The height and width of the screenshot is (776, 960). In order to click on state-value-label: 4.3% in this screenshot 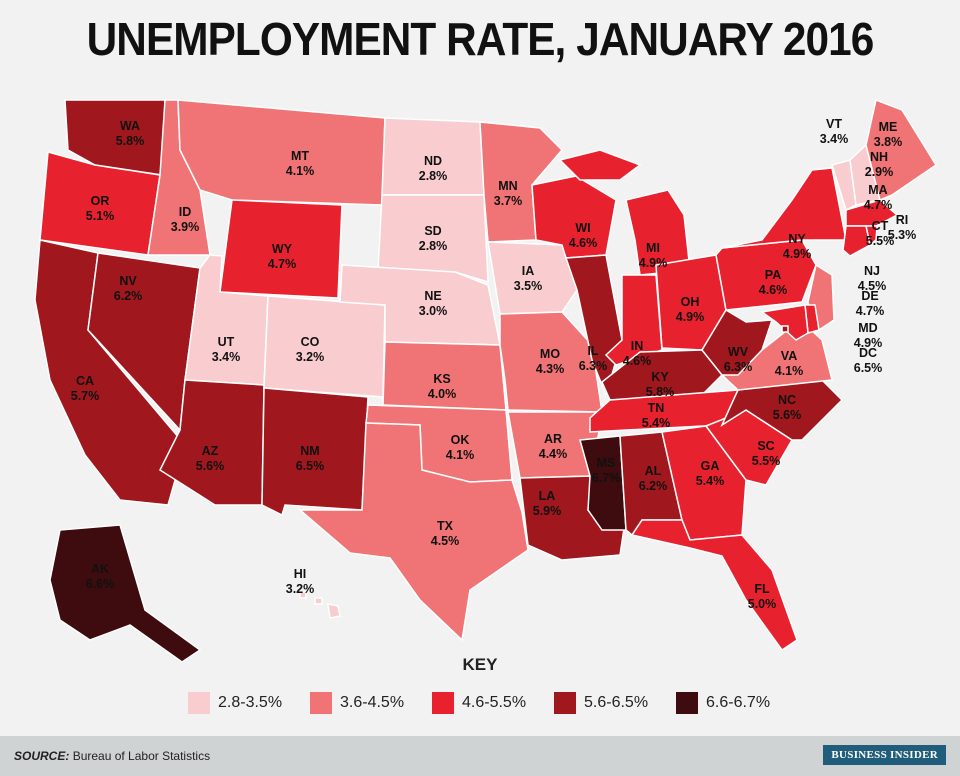, I will do `click(550, 369)`.